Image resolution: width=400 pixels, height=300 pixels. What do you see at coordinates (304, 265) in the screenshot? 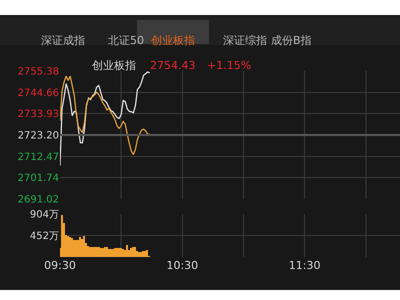
I see `x-tick-label: 11:30` at bounding box center [304, 265].